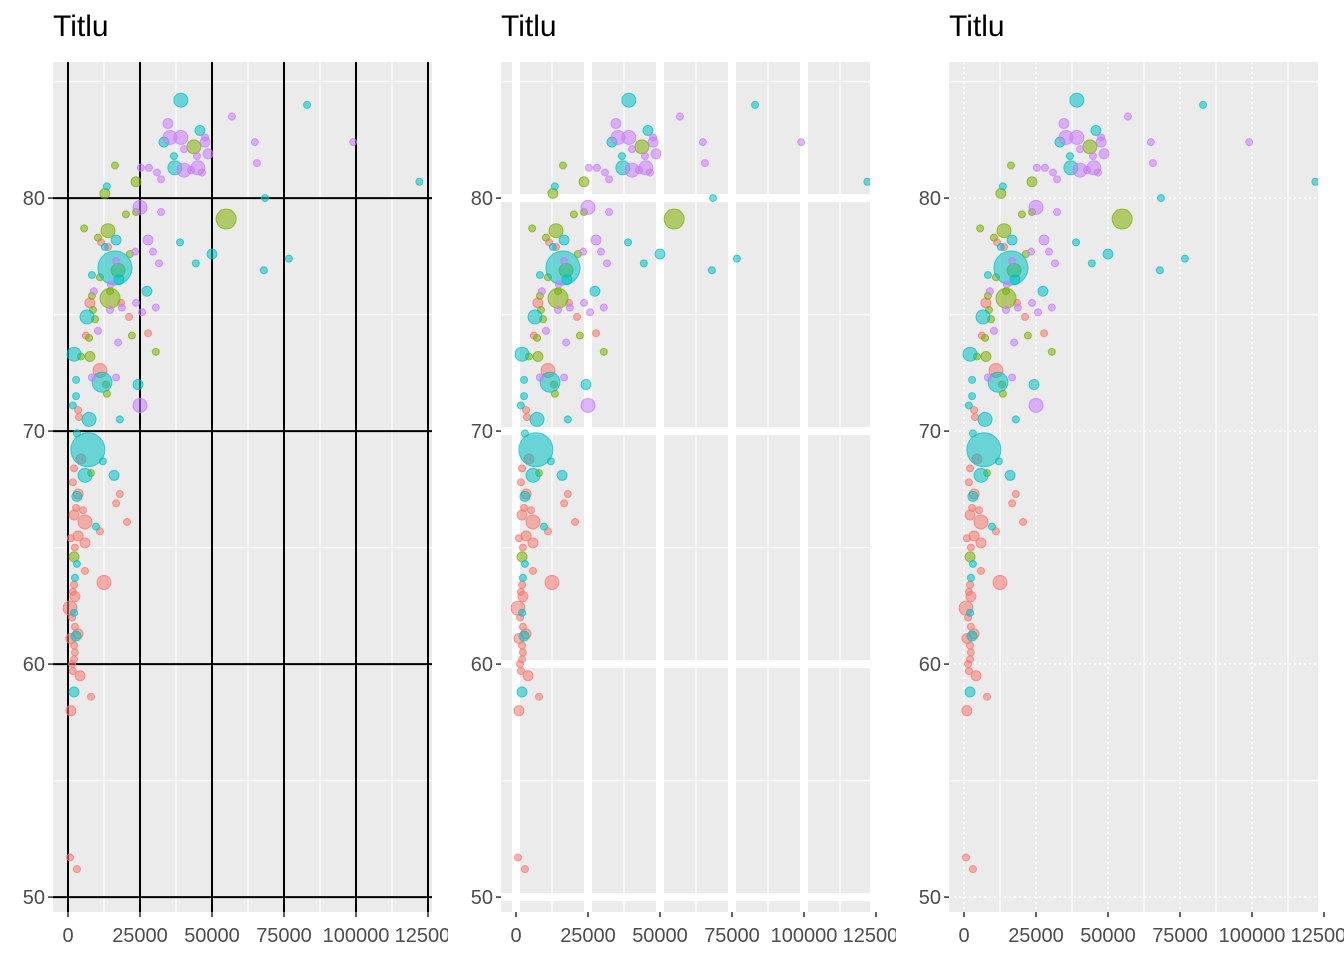 The image size is (1344, 960). Describe the element at coordinates (421, 936) in the screenshot. I see `x-tick-label: 125000` at that location.